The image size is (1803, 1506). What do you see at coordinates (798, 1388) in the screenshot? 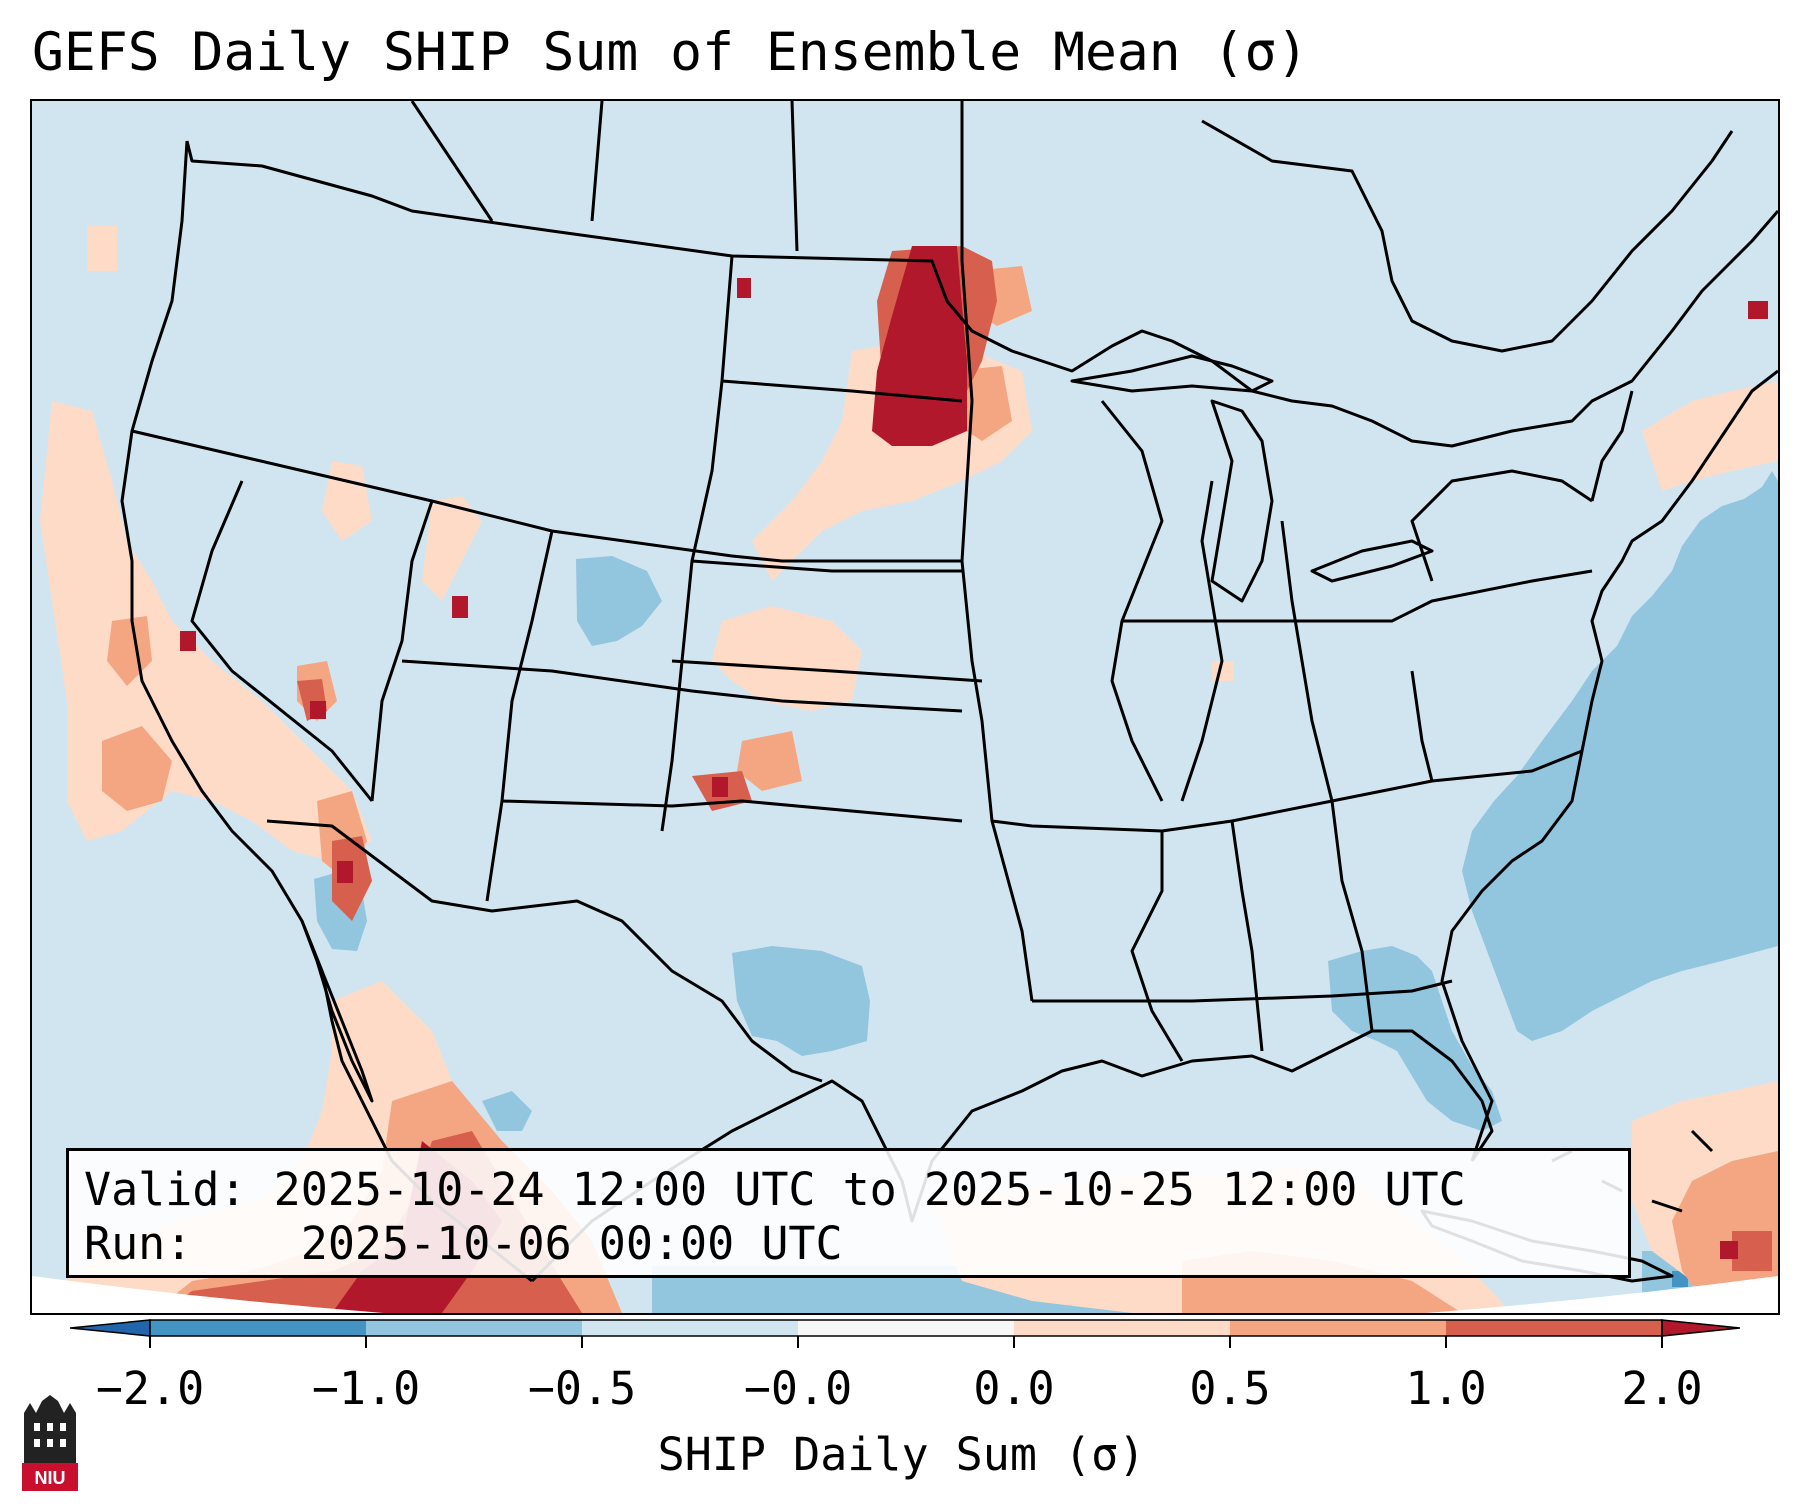
I see `colorbar-tick-label: −0.0` at bounding box center [798, 1388].